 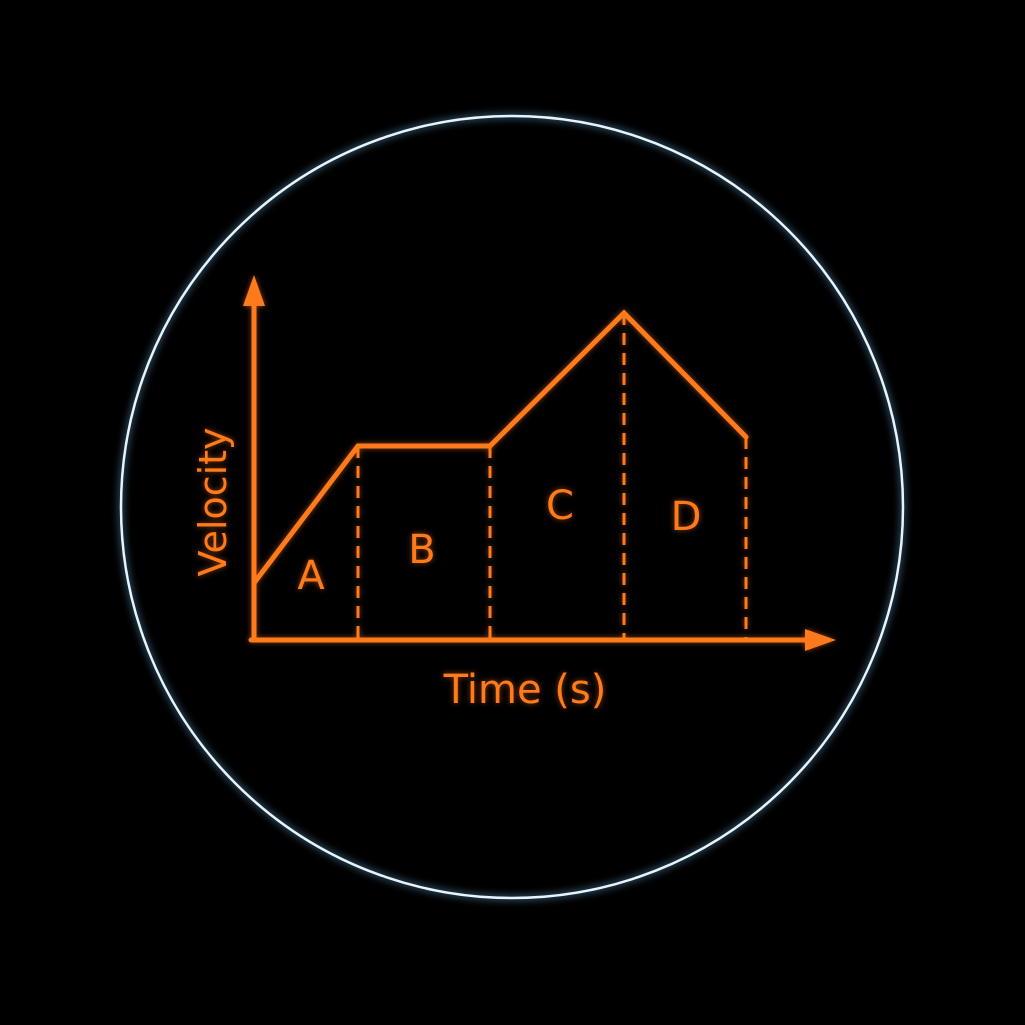 What do you see at coordinates (686, 517) in the screenshot?
I see `region-label-d: D` at bounding box center [686, 517].